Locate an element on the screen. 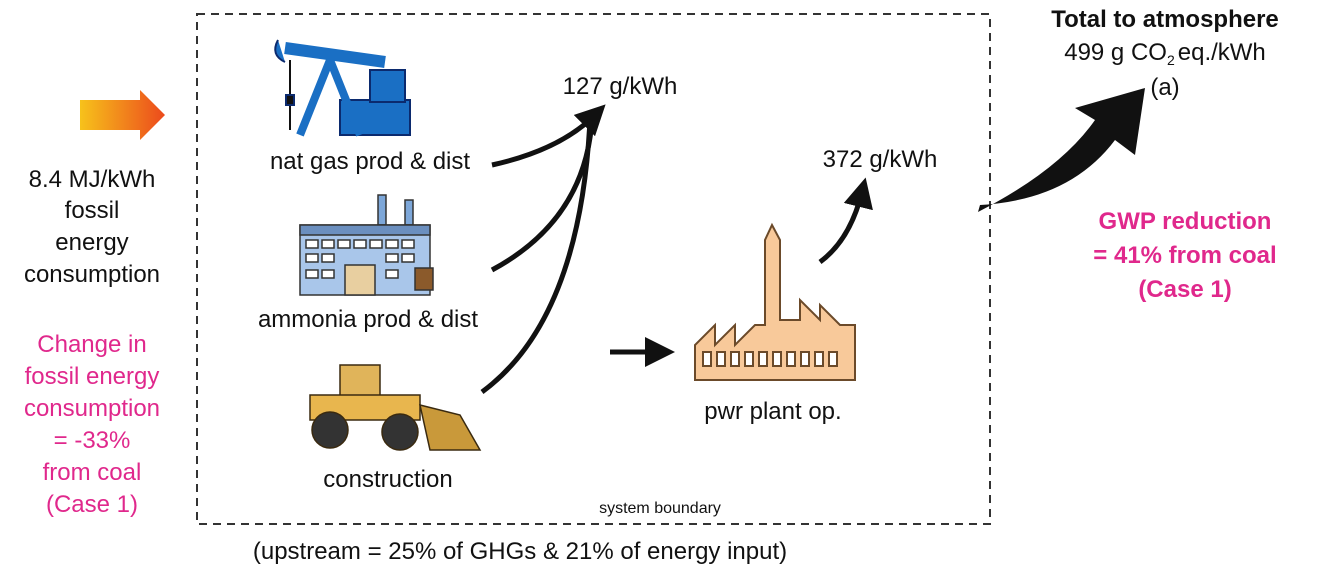 The image size is (1339, 571). output-arrow is located at coordinates (1061, 150).